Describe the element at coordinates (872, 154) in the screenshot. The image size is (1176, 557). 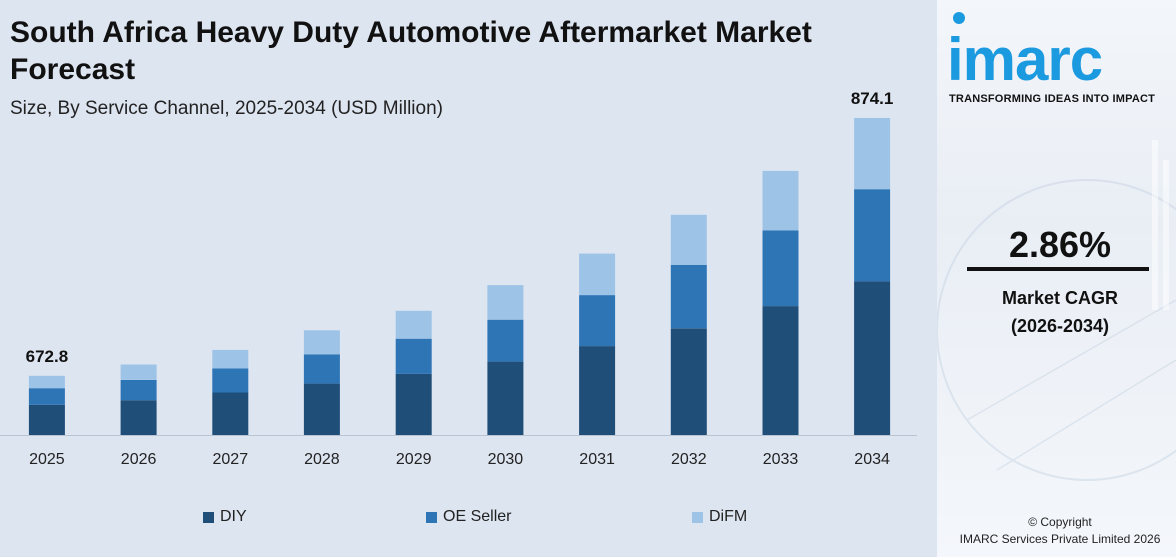
I see `bar-2034-difm` at that location.